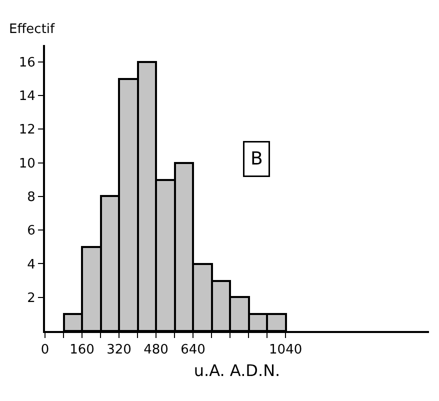 The width and height of the screenshot is (439, 401). What do you see at coordinates (31, 231) in the screenshot?
I see `y-tick-label: 6` at bounding box center [31, 231].